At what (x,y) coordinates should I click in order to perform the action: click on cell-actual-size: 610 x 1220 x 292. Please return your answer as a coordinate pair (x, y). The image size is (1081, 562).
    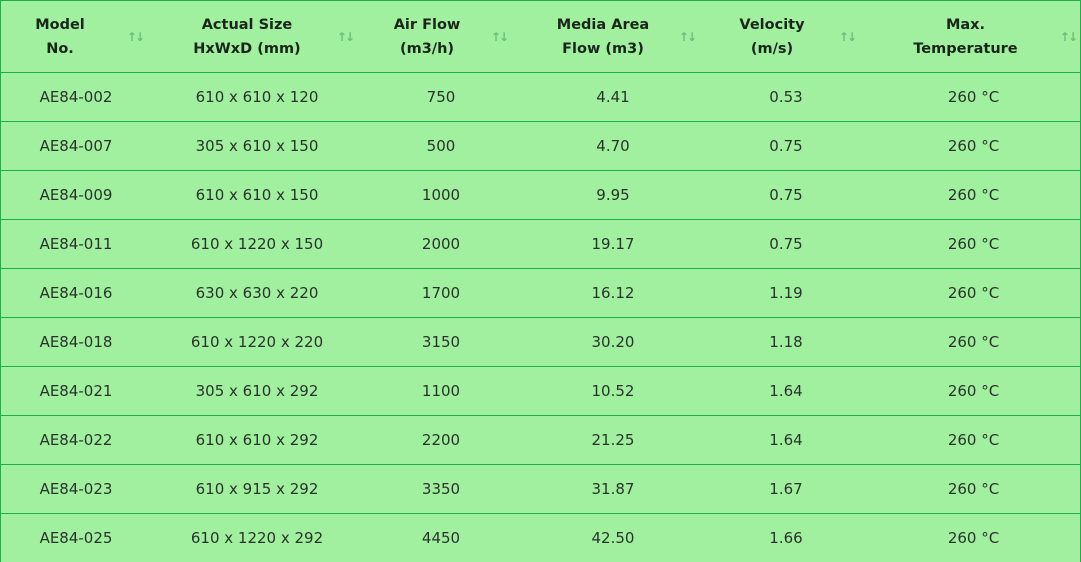
    Looking at the image, I should click on (257, 538).